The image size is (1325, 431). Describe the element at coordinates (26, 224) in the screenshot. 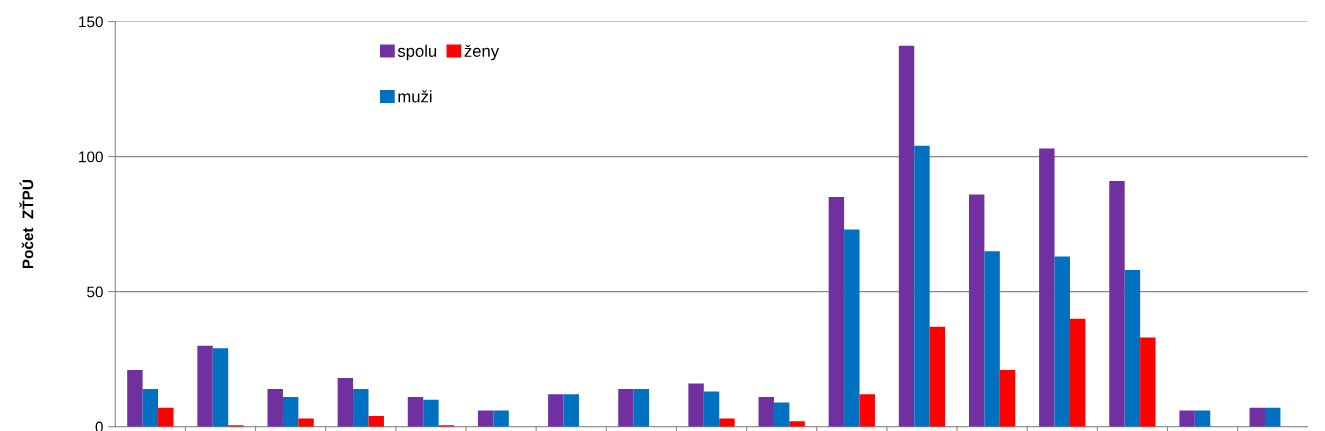

I see `y-axis-title: Počet ZŤPÚ` at that location.